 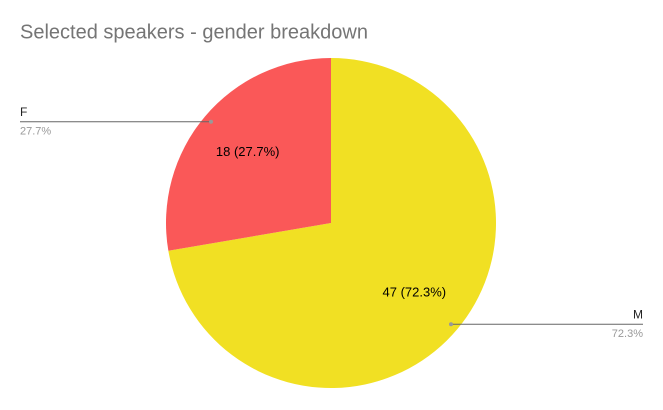 I want to click on value-label: 18 (27.7%), so click(x=248, y=151).